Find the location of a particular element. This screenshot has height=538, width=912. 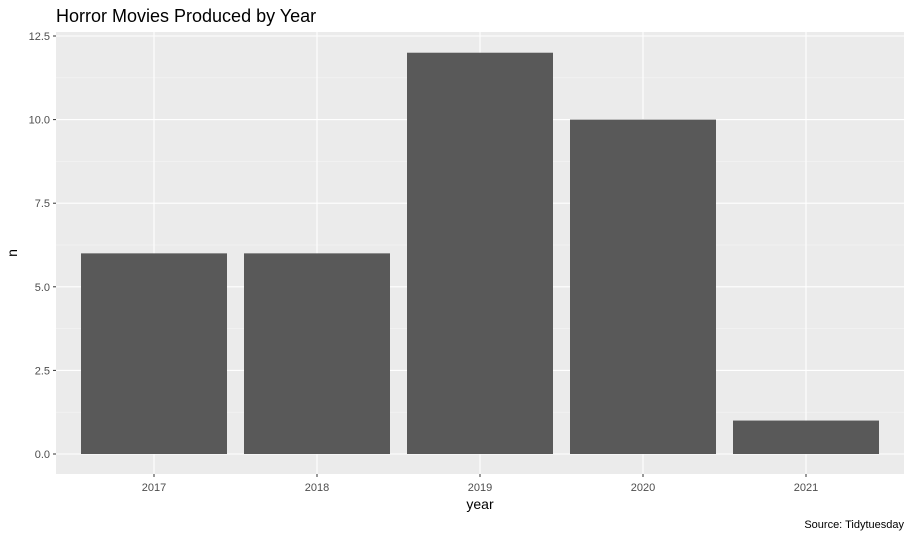

y-tick-label: 5.0 is located at coordinates (42, 288).